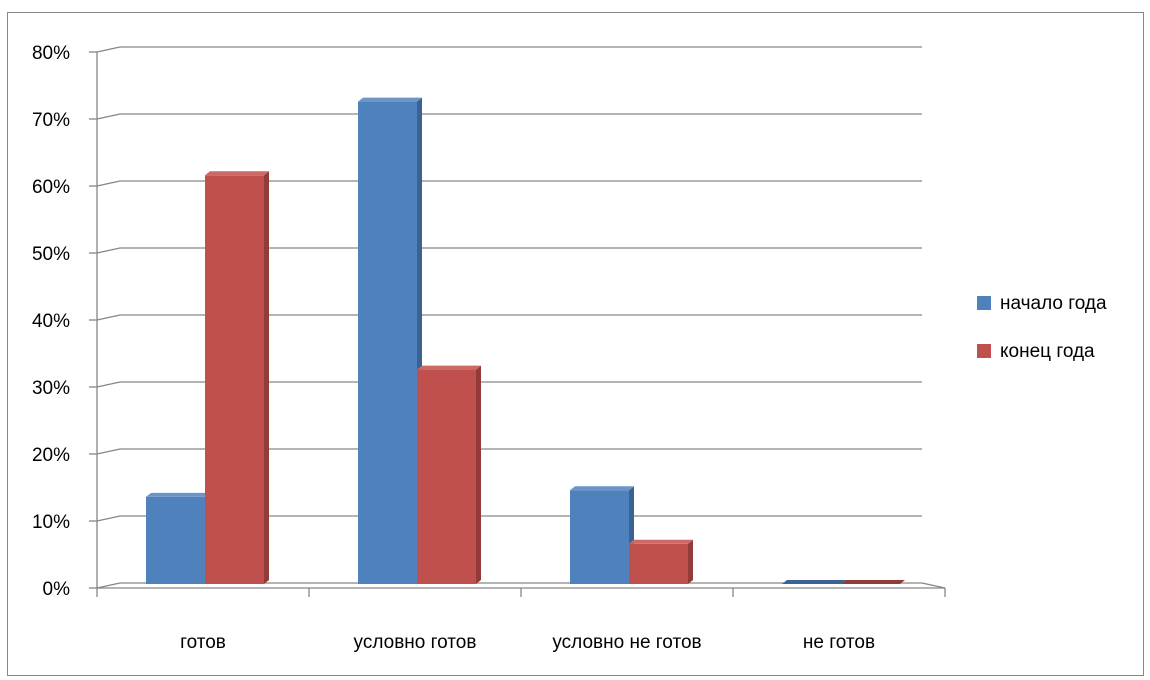 Image resolution: width=1150 pixels, height=680 pixels. What do you see at coordinates (51, 53) in the screenshot?
I see `y-tick-label: 80%` at bounding box center [51, 53].